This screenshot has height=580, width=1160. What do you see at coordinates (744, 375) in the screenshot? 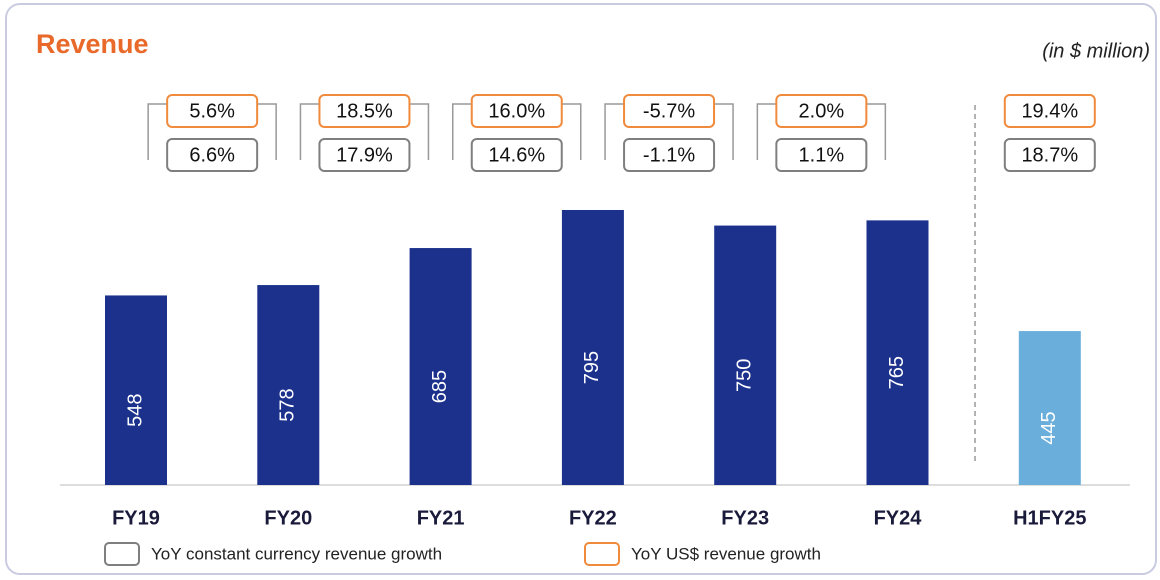
I see `bar-value-label: 750` at bounding box center [744, 375].